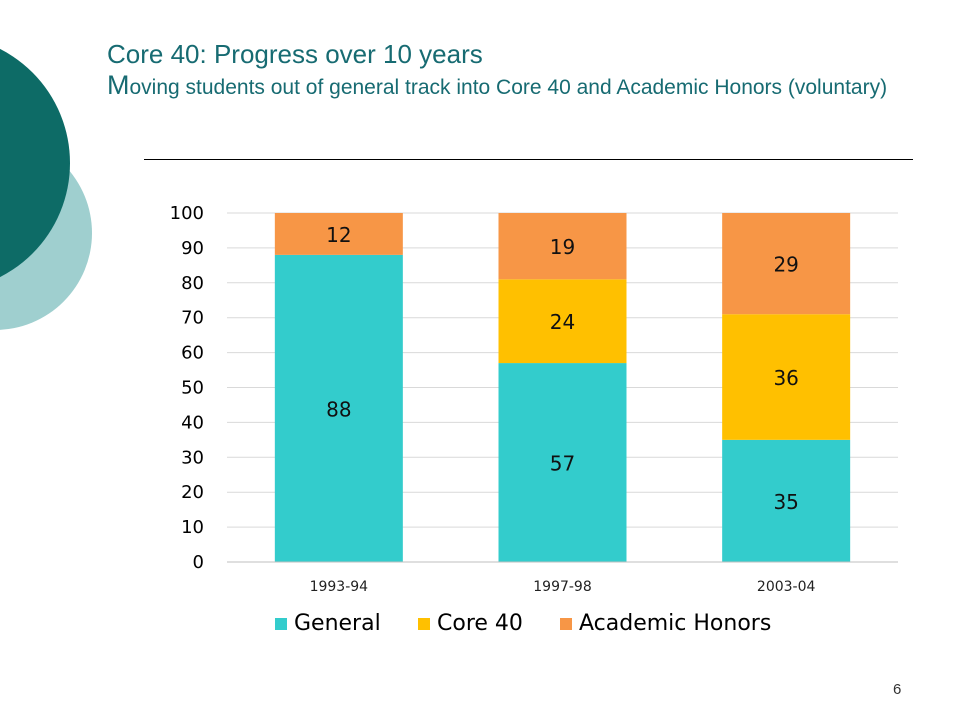 Image resolution: width=960 pixels, height=720 pixels. I want to click on data-label: 12, so click(338, 235).